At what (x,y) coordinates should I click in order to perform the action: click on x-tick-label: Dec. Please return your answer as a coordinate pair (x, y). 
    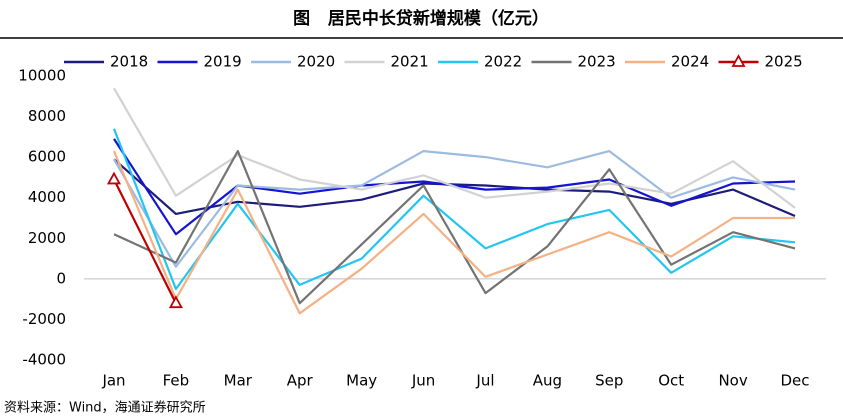
    Looking at the image, I should click on (794, 381).